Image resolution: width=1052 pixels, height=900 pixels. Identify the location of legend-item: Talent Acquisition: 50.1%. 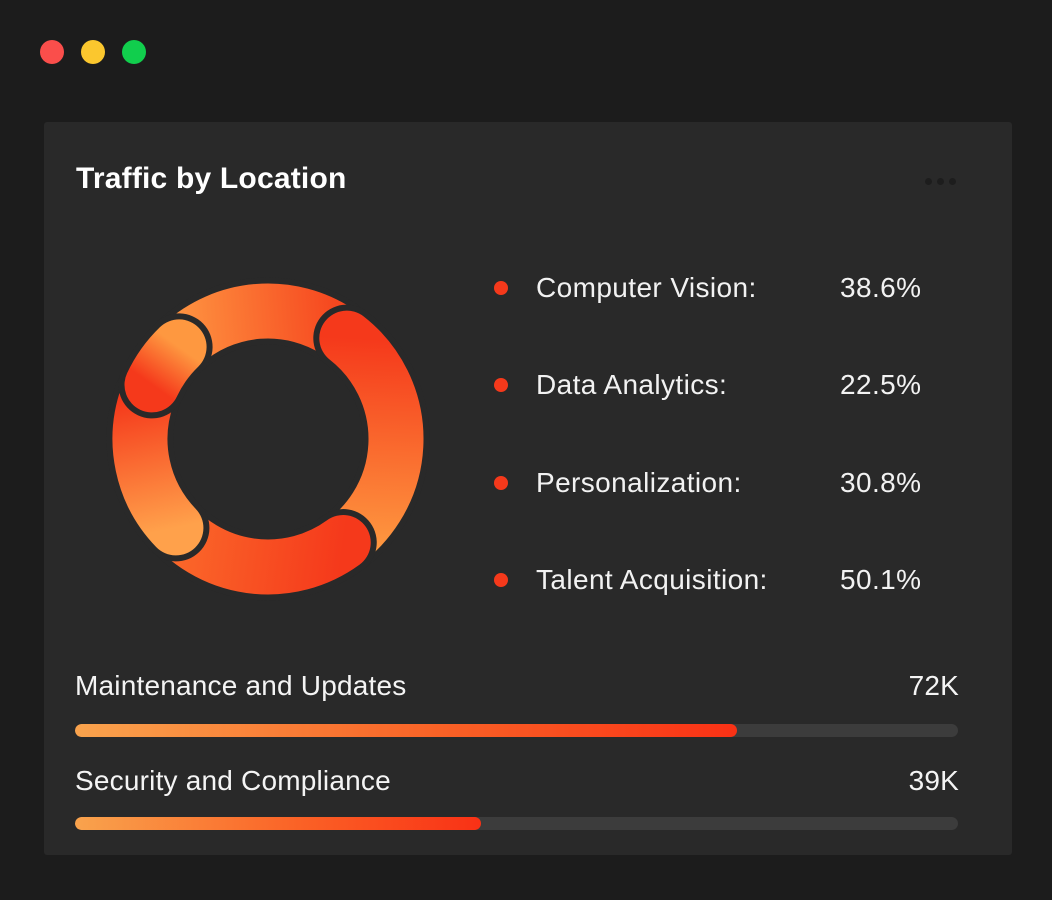
(707, 580).